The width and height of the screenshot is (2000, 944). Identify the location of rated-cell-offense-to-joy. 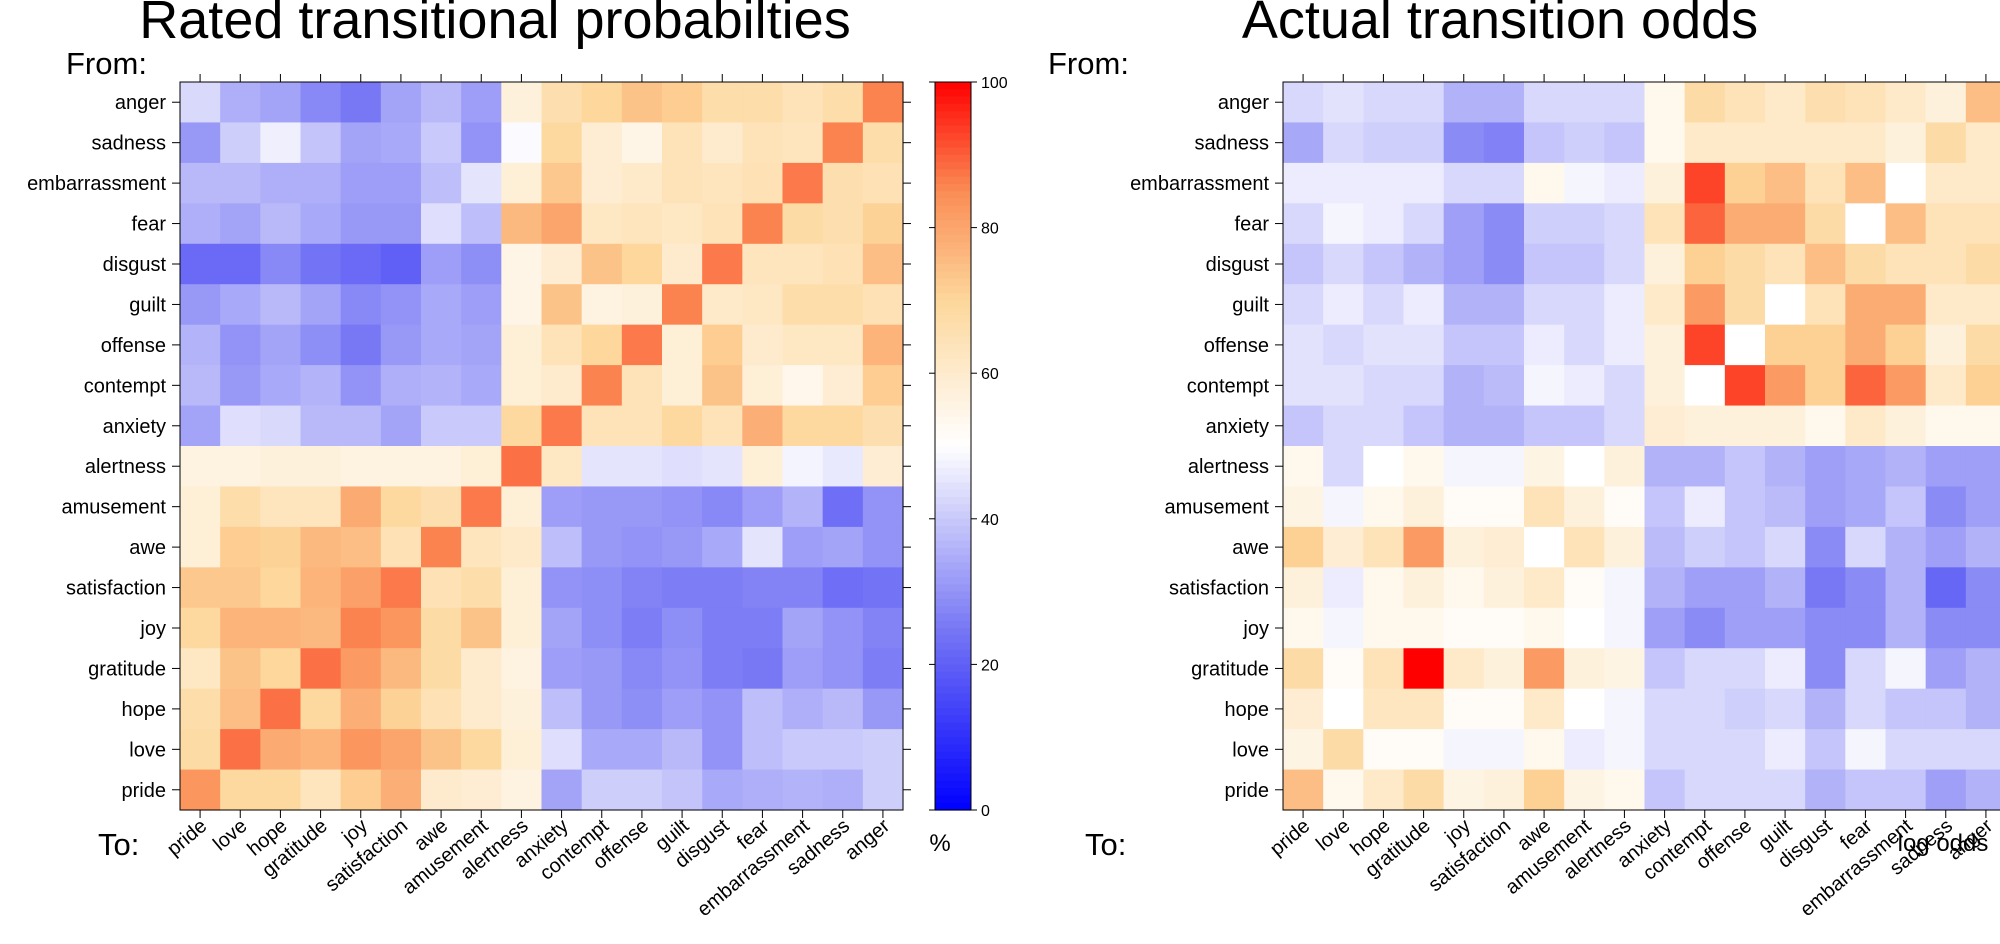
(361, 345).